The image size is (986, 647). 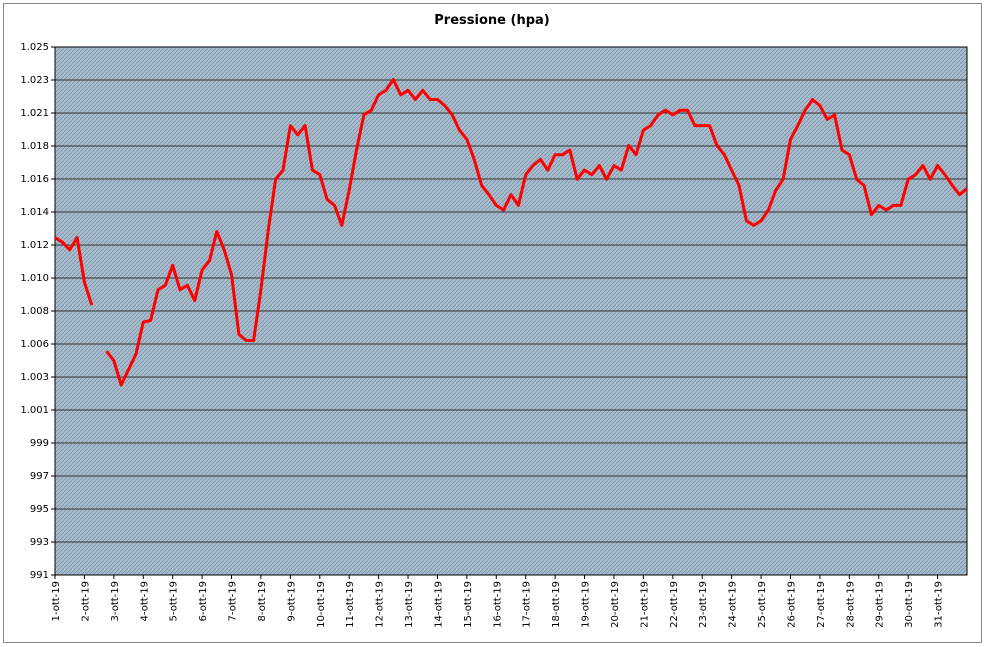 What do you see at coordinates (39, 575) in the screenshot?
I see `y-tick-label: 991` at bounding box center [39, 575].